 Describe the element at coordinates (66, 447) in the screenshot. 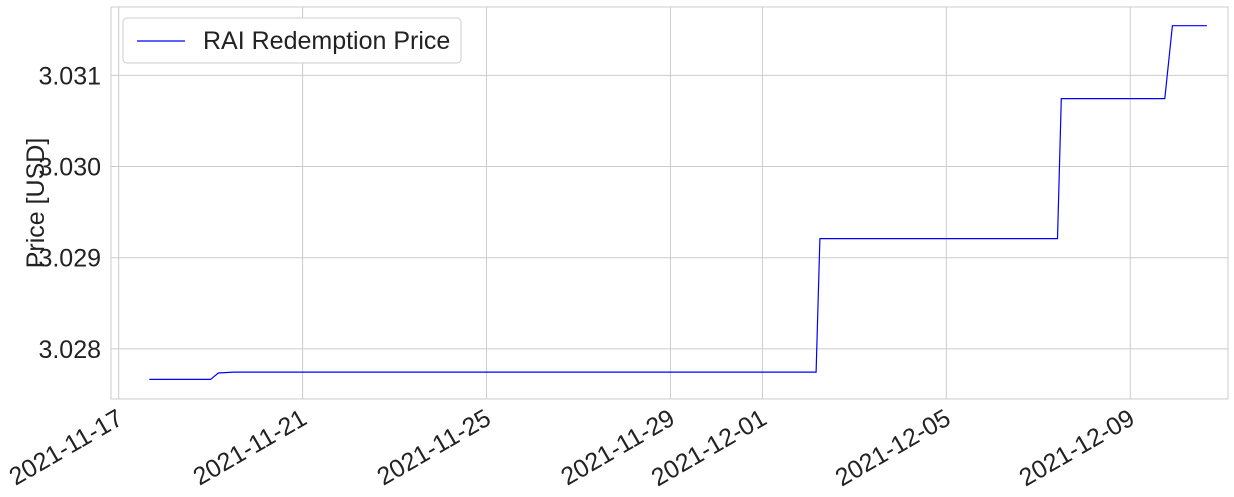

I see `x-tick-label: 2021-11-17` at that location.